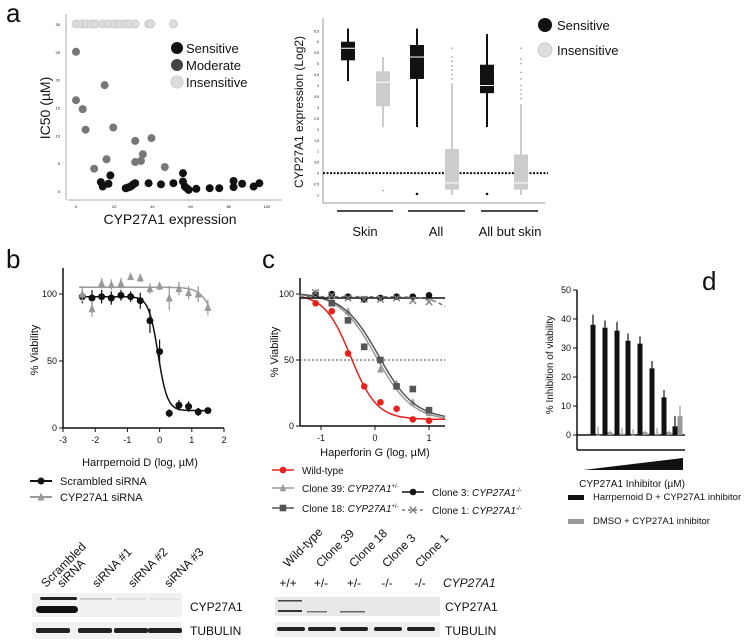 Image resolution: width=748 pixels, height=643 pixels. What do you see at coordinates (318, 42) in the screenshot?
I see `y-tick-label: 6` at bounding box center [318, 42].